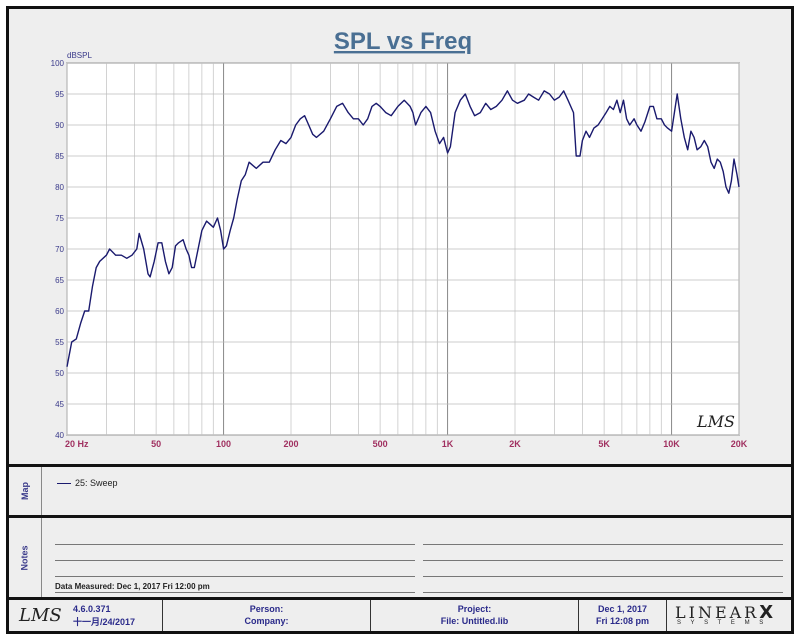 The image size is (800, 640). What do you see at coordinates (96, 483) in the screenshot?
I see `legend-entry-text: 25: Sweep` at bounding box center [96, 483].